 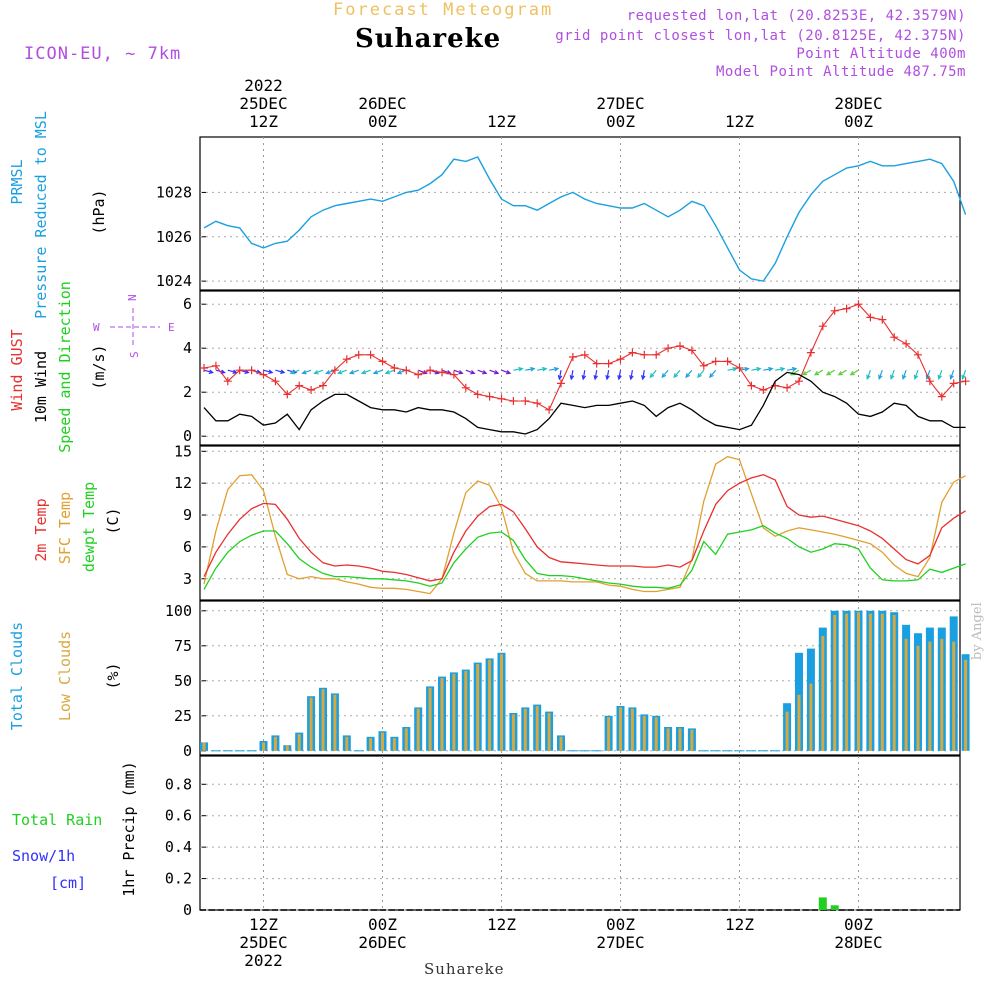 I want to click on time-label-bottom: 27DEC, so click(x=620, y=942).